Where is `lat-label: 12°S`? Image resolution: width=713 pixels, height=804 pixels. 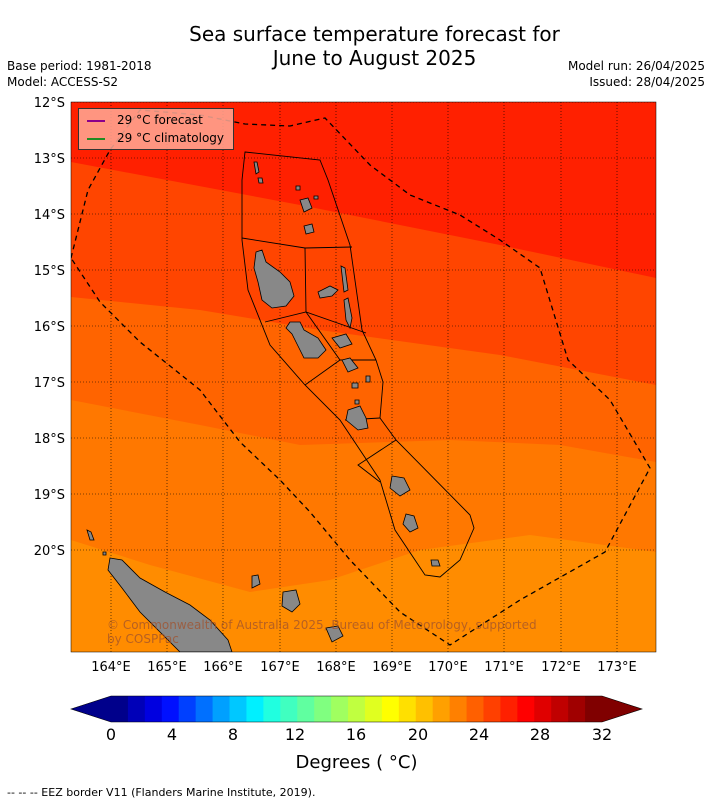 lat-label: 12°S is located at coordinates (49, 103).